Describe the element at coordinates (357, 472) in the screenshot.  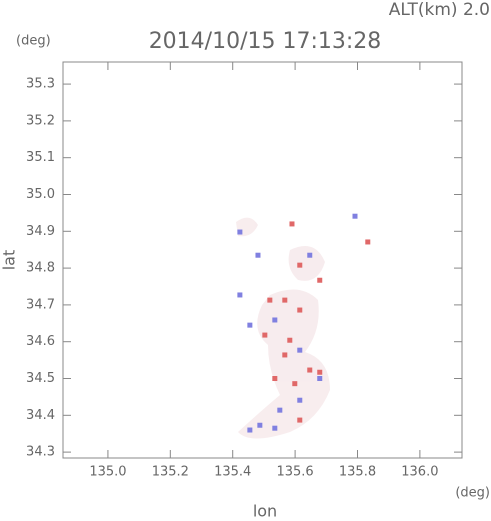
I see `x-tick-label: 135.8` at that location.